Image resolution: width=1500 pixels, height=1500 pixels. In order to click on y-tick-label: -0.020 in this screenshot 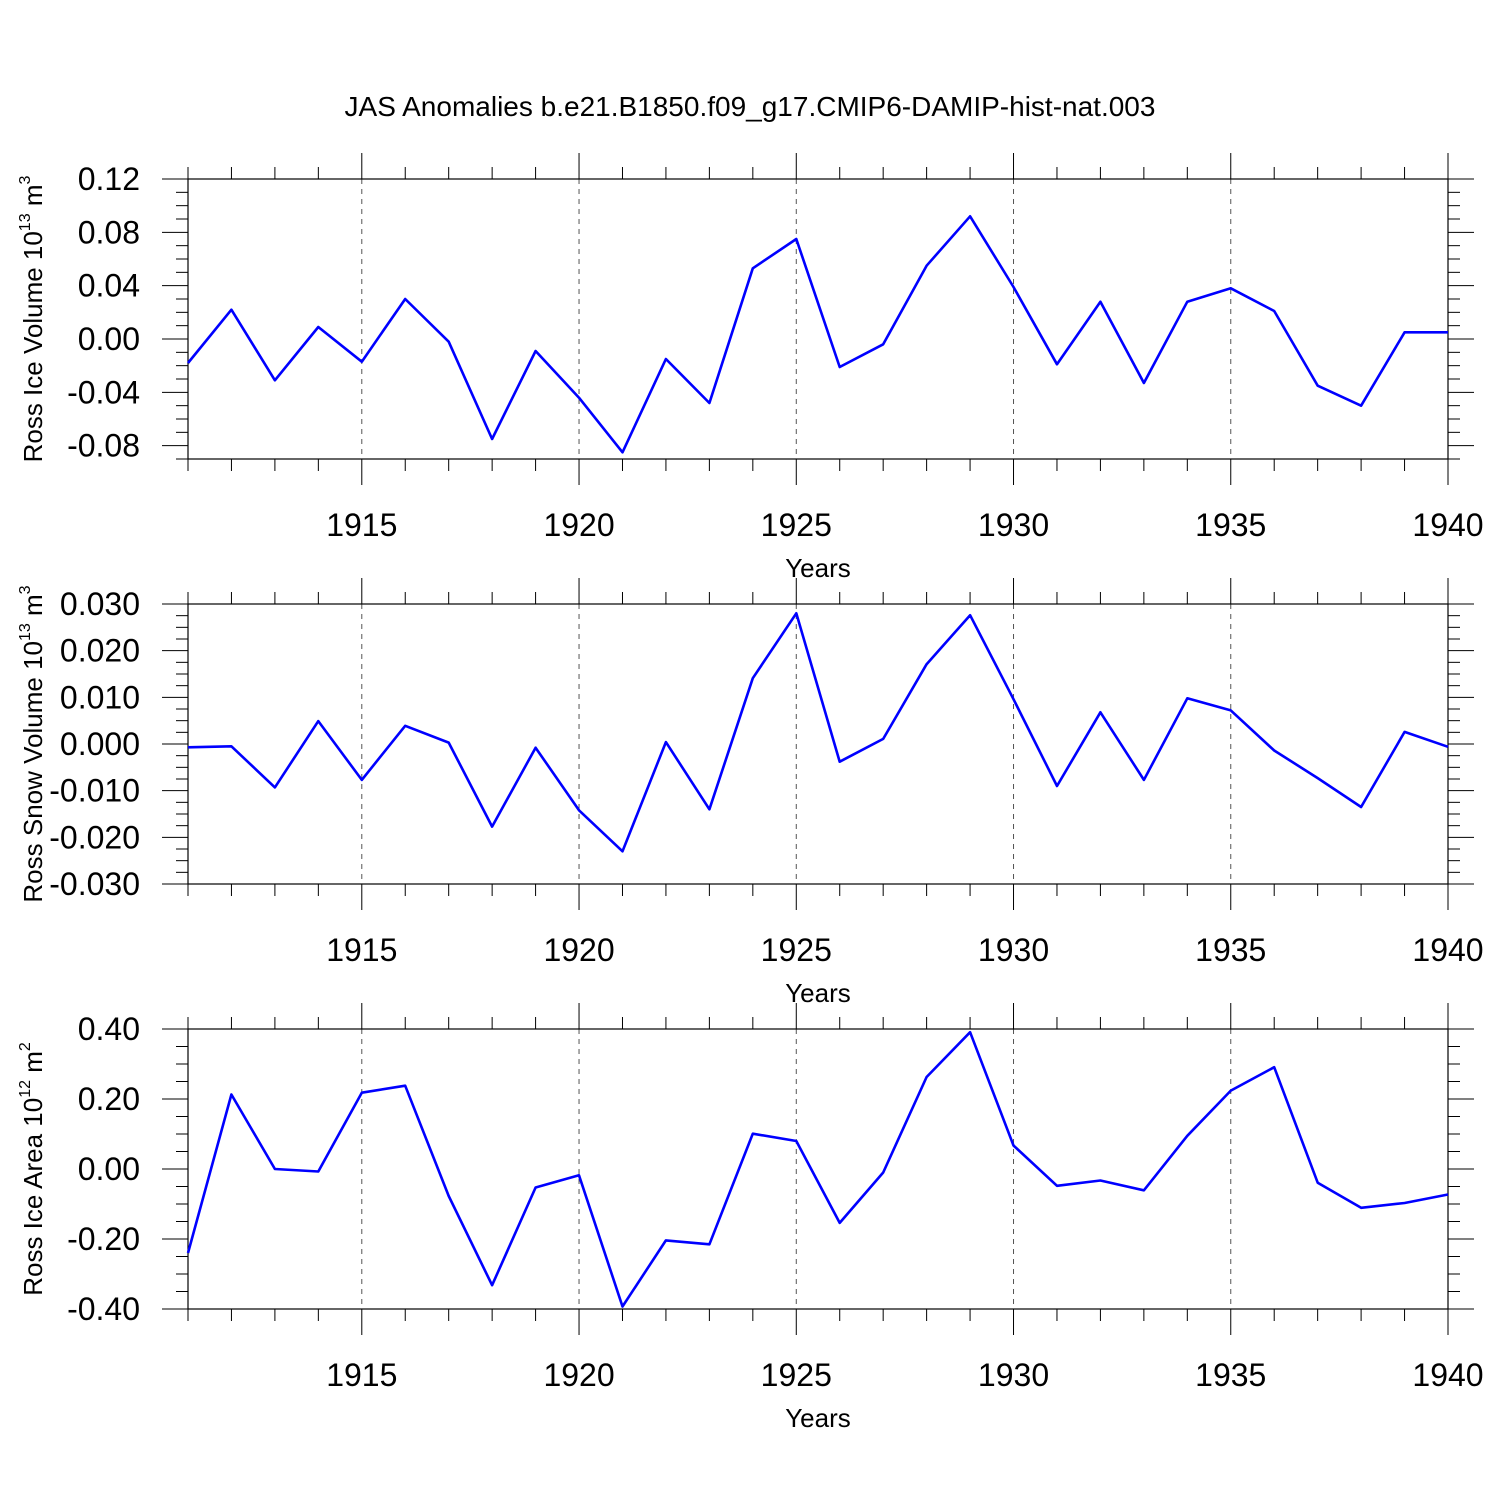, I will do `click(94, 837)`.